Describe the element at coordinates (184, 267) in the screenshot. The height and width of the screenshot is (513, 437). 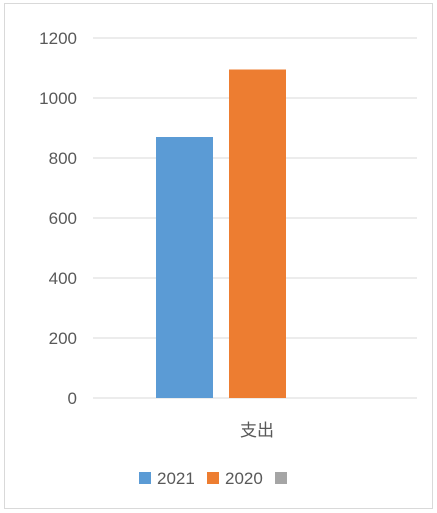
I see `bar-2021` at that location.